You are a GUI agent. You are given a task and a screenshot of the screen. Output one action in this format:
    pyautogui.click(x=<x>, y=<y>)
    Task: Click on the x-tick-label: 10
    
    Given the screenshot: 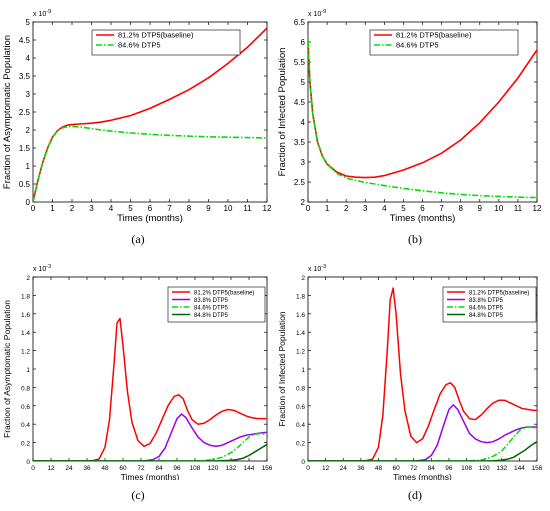 What is the action you would take?
    pyautogui.click(x=228, y=208)
    